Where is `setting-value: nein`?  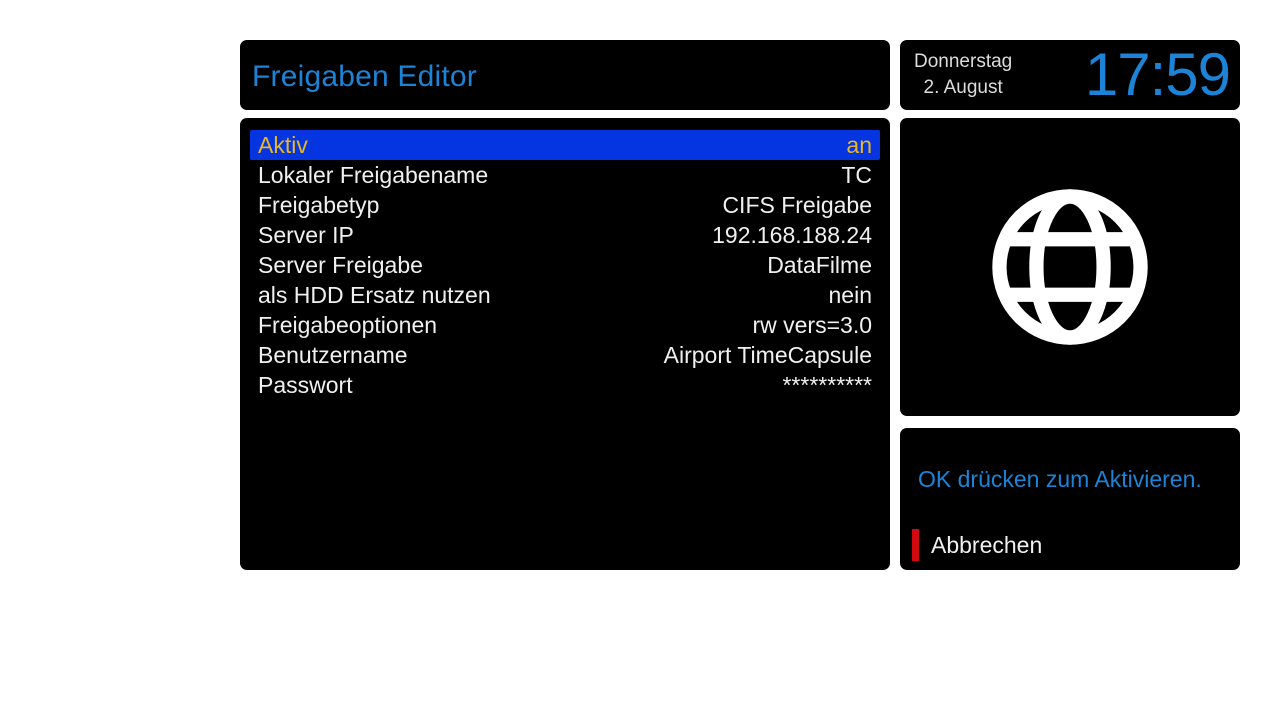 setting-value: nein is located at coordinates (850, 294).